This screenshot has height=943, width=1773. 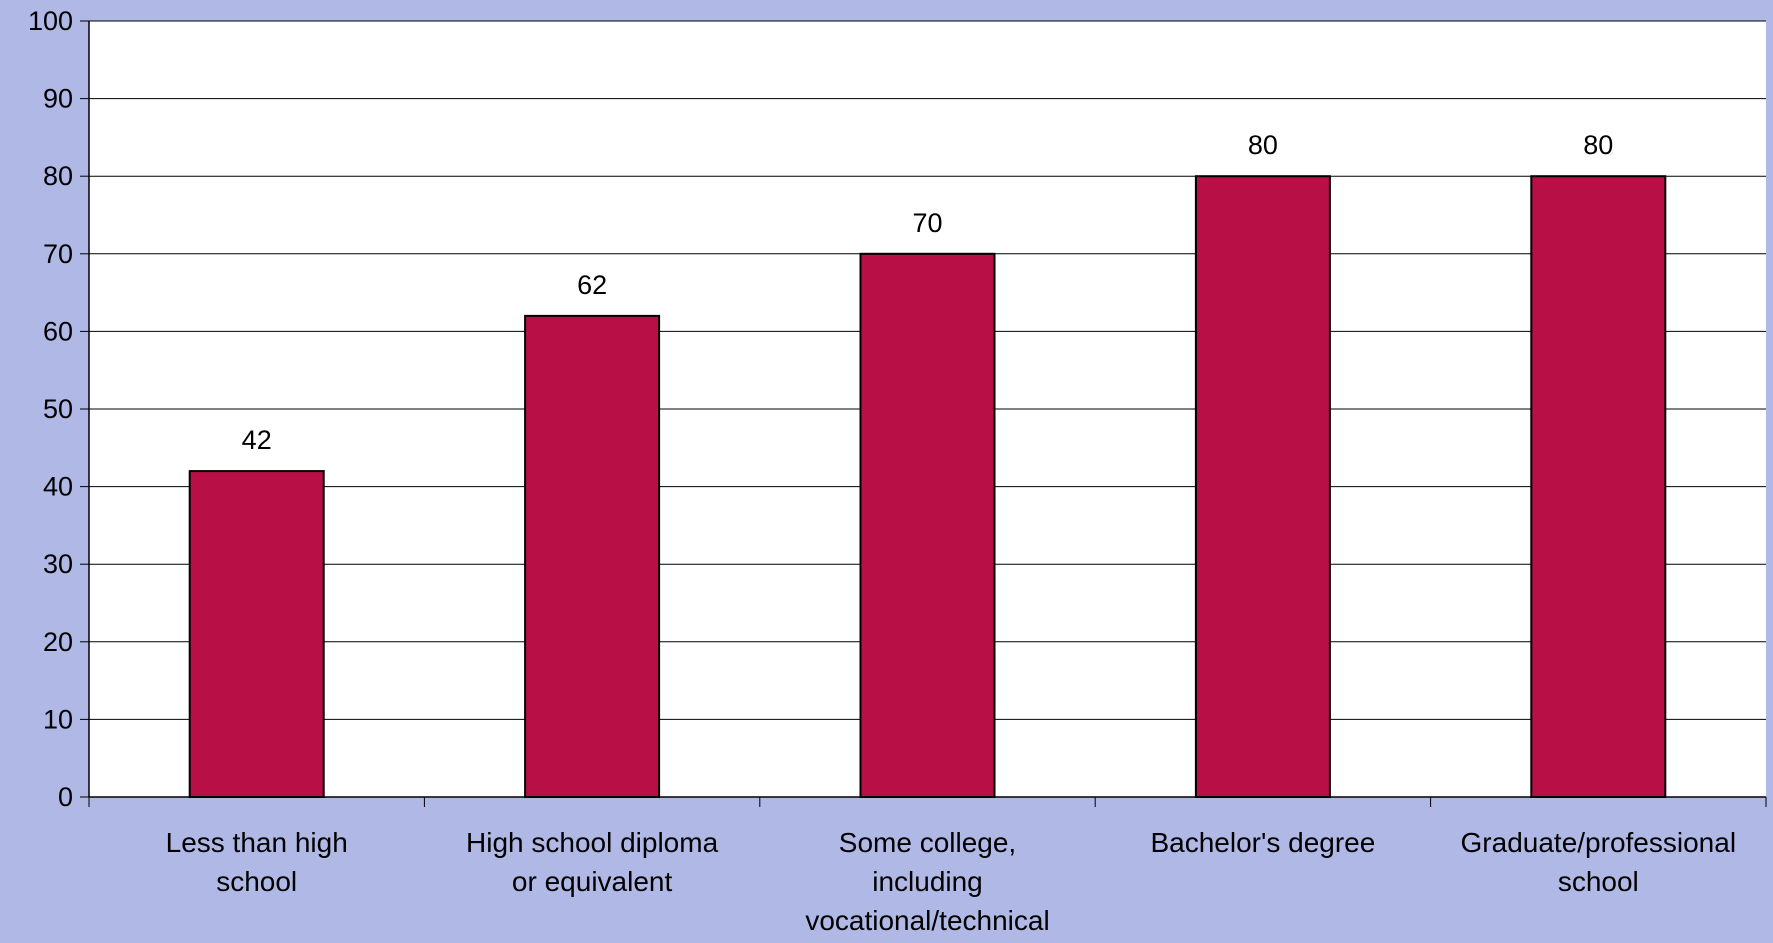 I want to click on x-tick-label-1: Less than high school, so click(x=257, y=862).